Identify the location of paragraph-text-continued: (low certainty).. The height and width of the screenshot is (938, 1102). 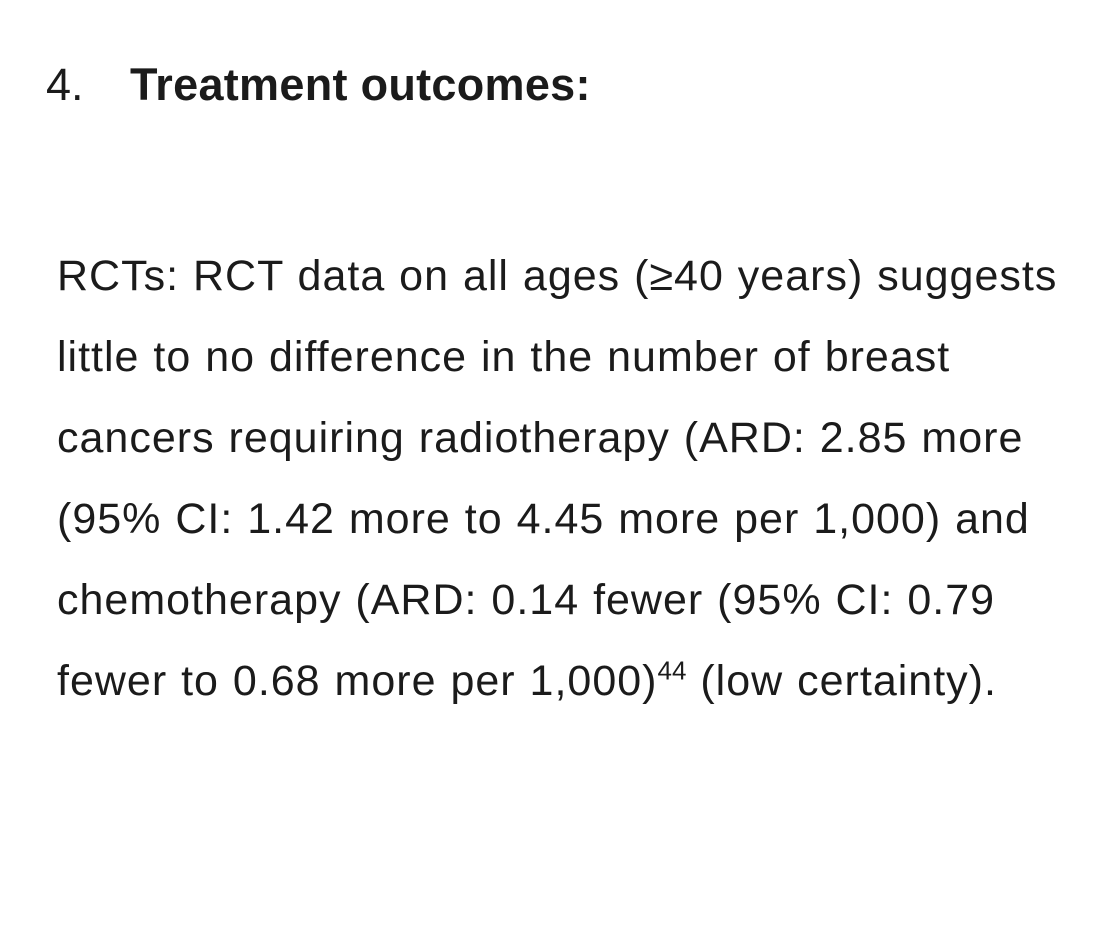
(841, 681).